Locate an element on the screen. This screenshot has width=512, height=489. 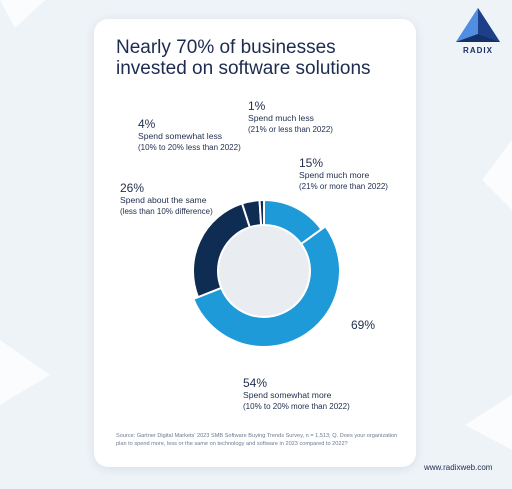
label-pct: 4% is located at coordinates (147, 124).